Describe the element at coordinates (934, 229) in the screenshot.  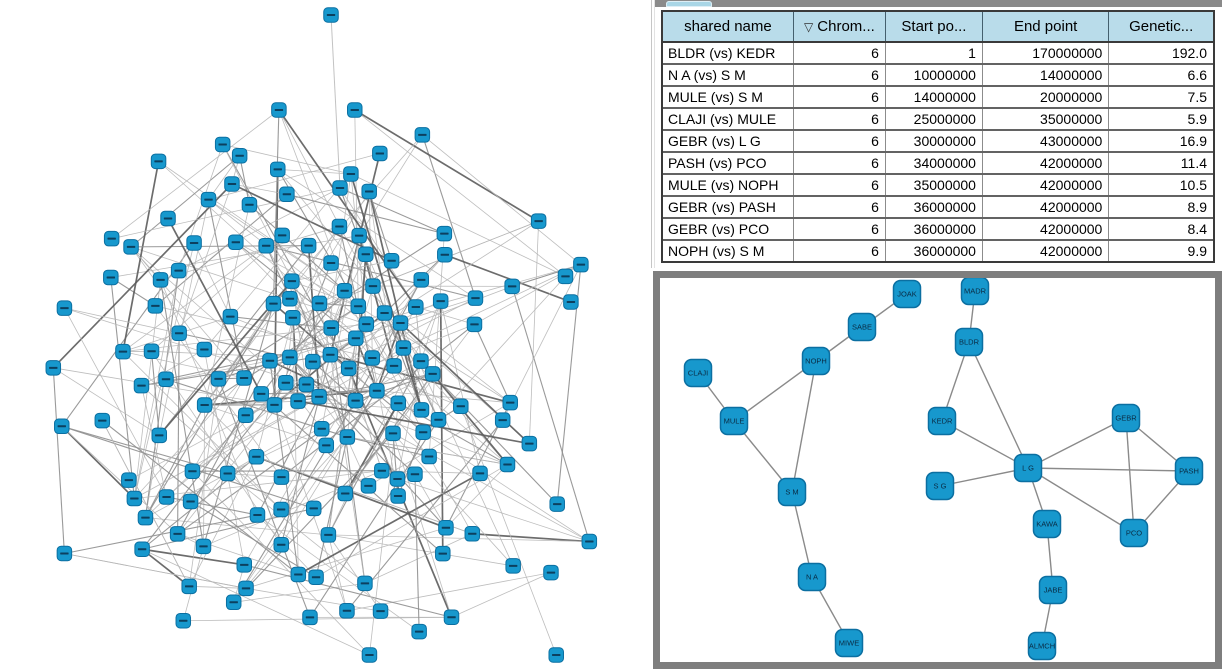
I see `table-cell: 36000000` at that location.